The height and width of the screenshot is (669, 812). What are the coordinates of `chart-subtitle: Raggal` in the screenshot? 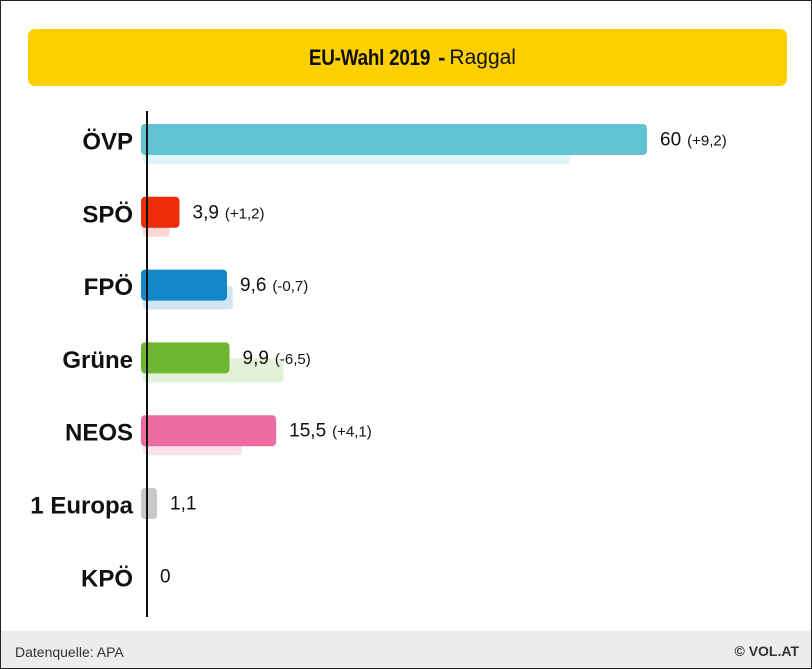 It's located at (482, 57).